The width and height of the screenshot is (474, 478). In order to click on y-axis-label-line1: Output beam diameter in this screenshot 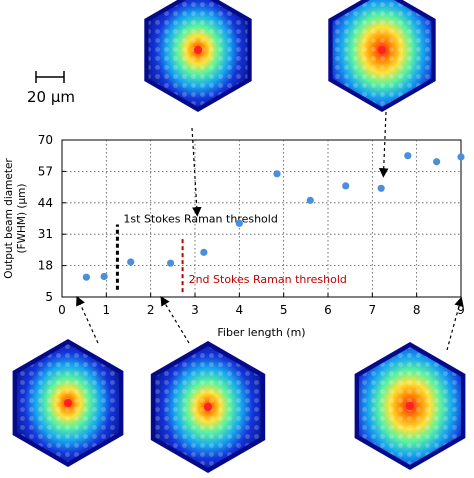, I will do `click(9, 218)`.